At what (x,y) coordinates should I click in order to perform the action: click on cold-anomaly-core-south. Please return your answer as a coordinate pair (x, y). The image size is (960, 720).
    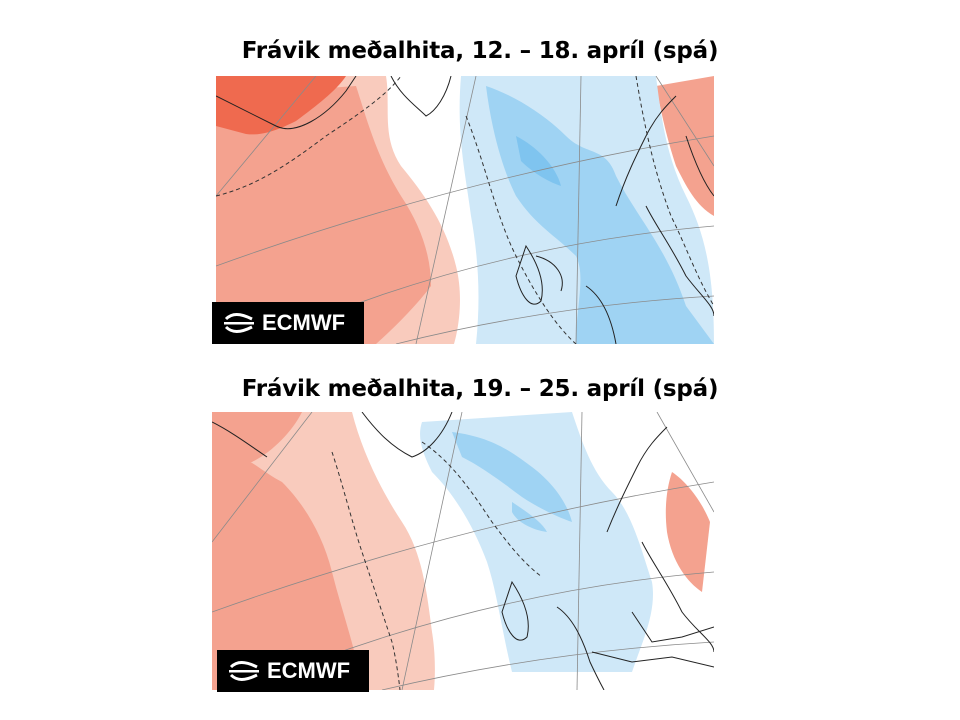
    Looking at the image, I should click on (529, 517).